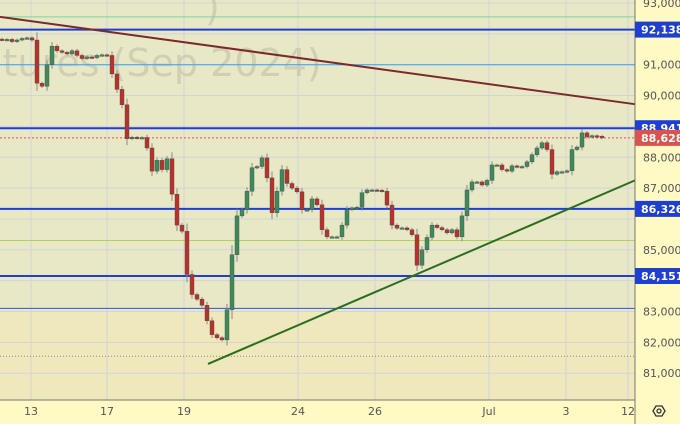  Describe the element at coordinates (661, 342) in the screenshot. I see `price-tick-label: 82,000` at that location.